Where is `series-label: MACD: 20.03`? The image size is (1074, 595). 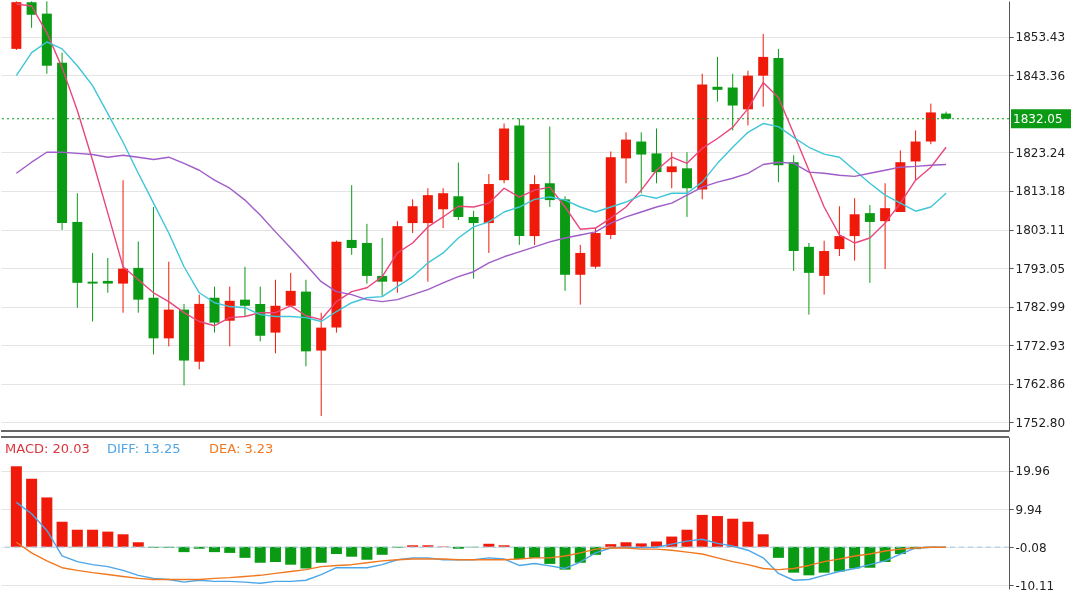 series-label: MACD: 20.03 is located at coordinates (47, 448).